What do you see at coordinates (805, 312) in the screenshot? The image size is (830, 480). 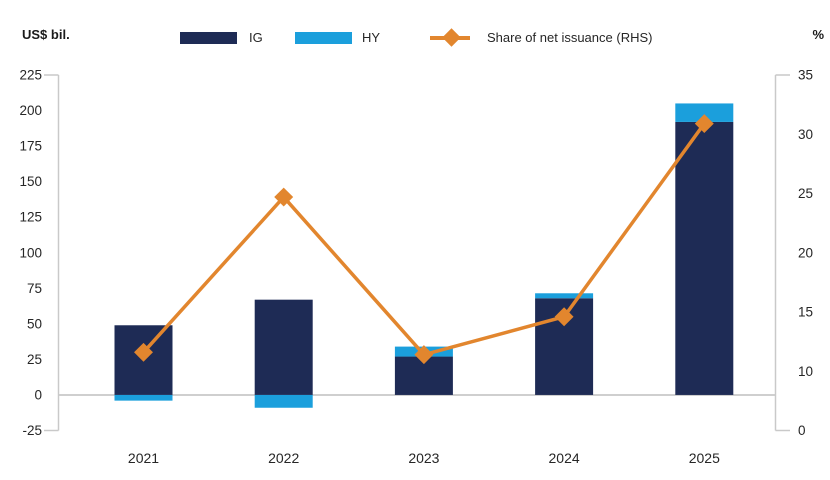 I see `right-axis-tick-15: 15` at bounding box center [805, 312].